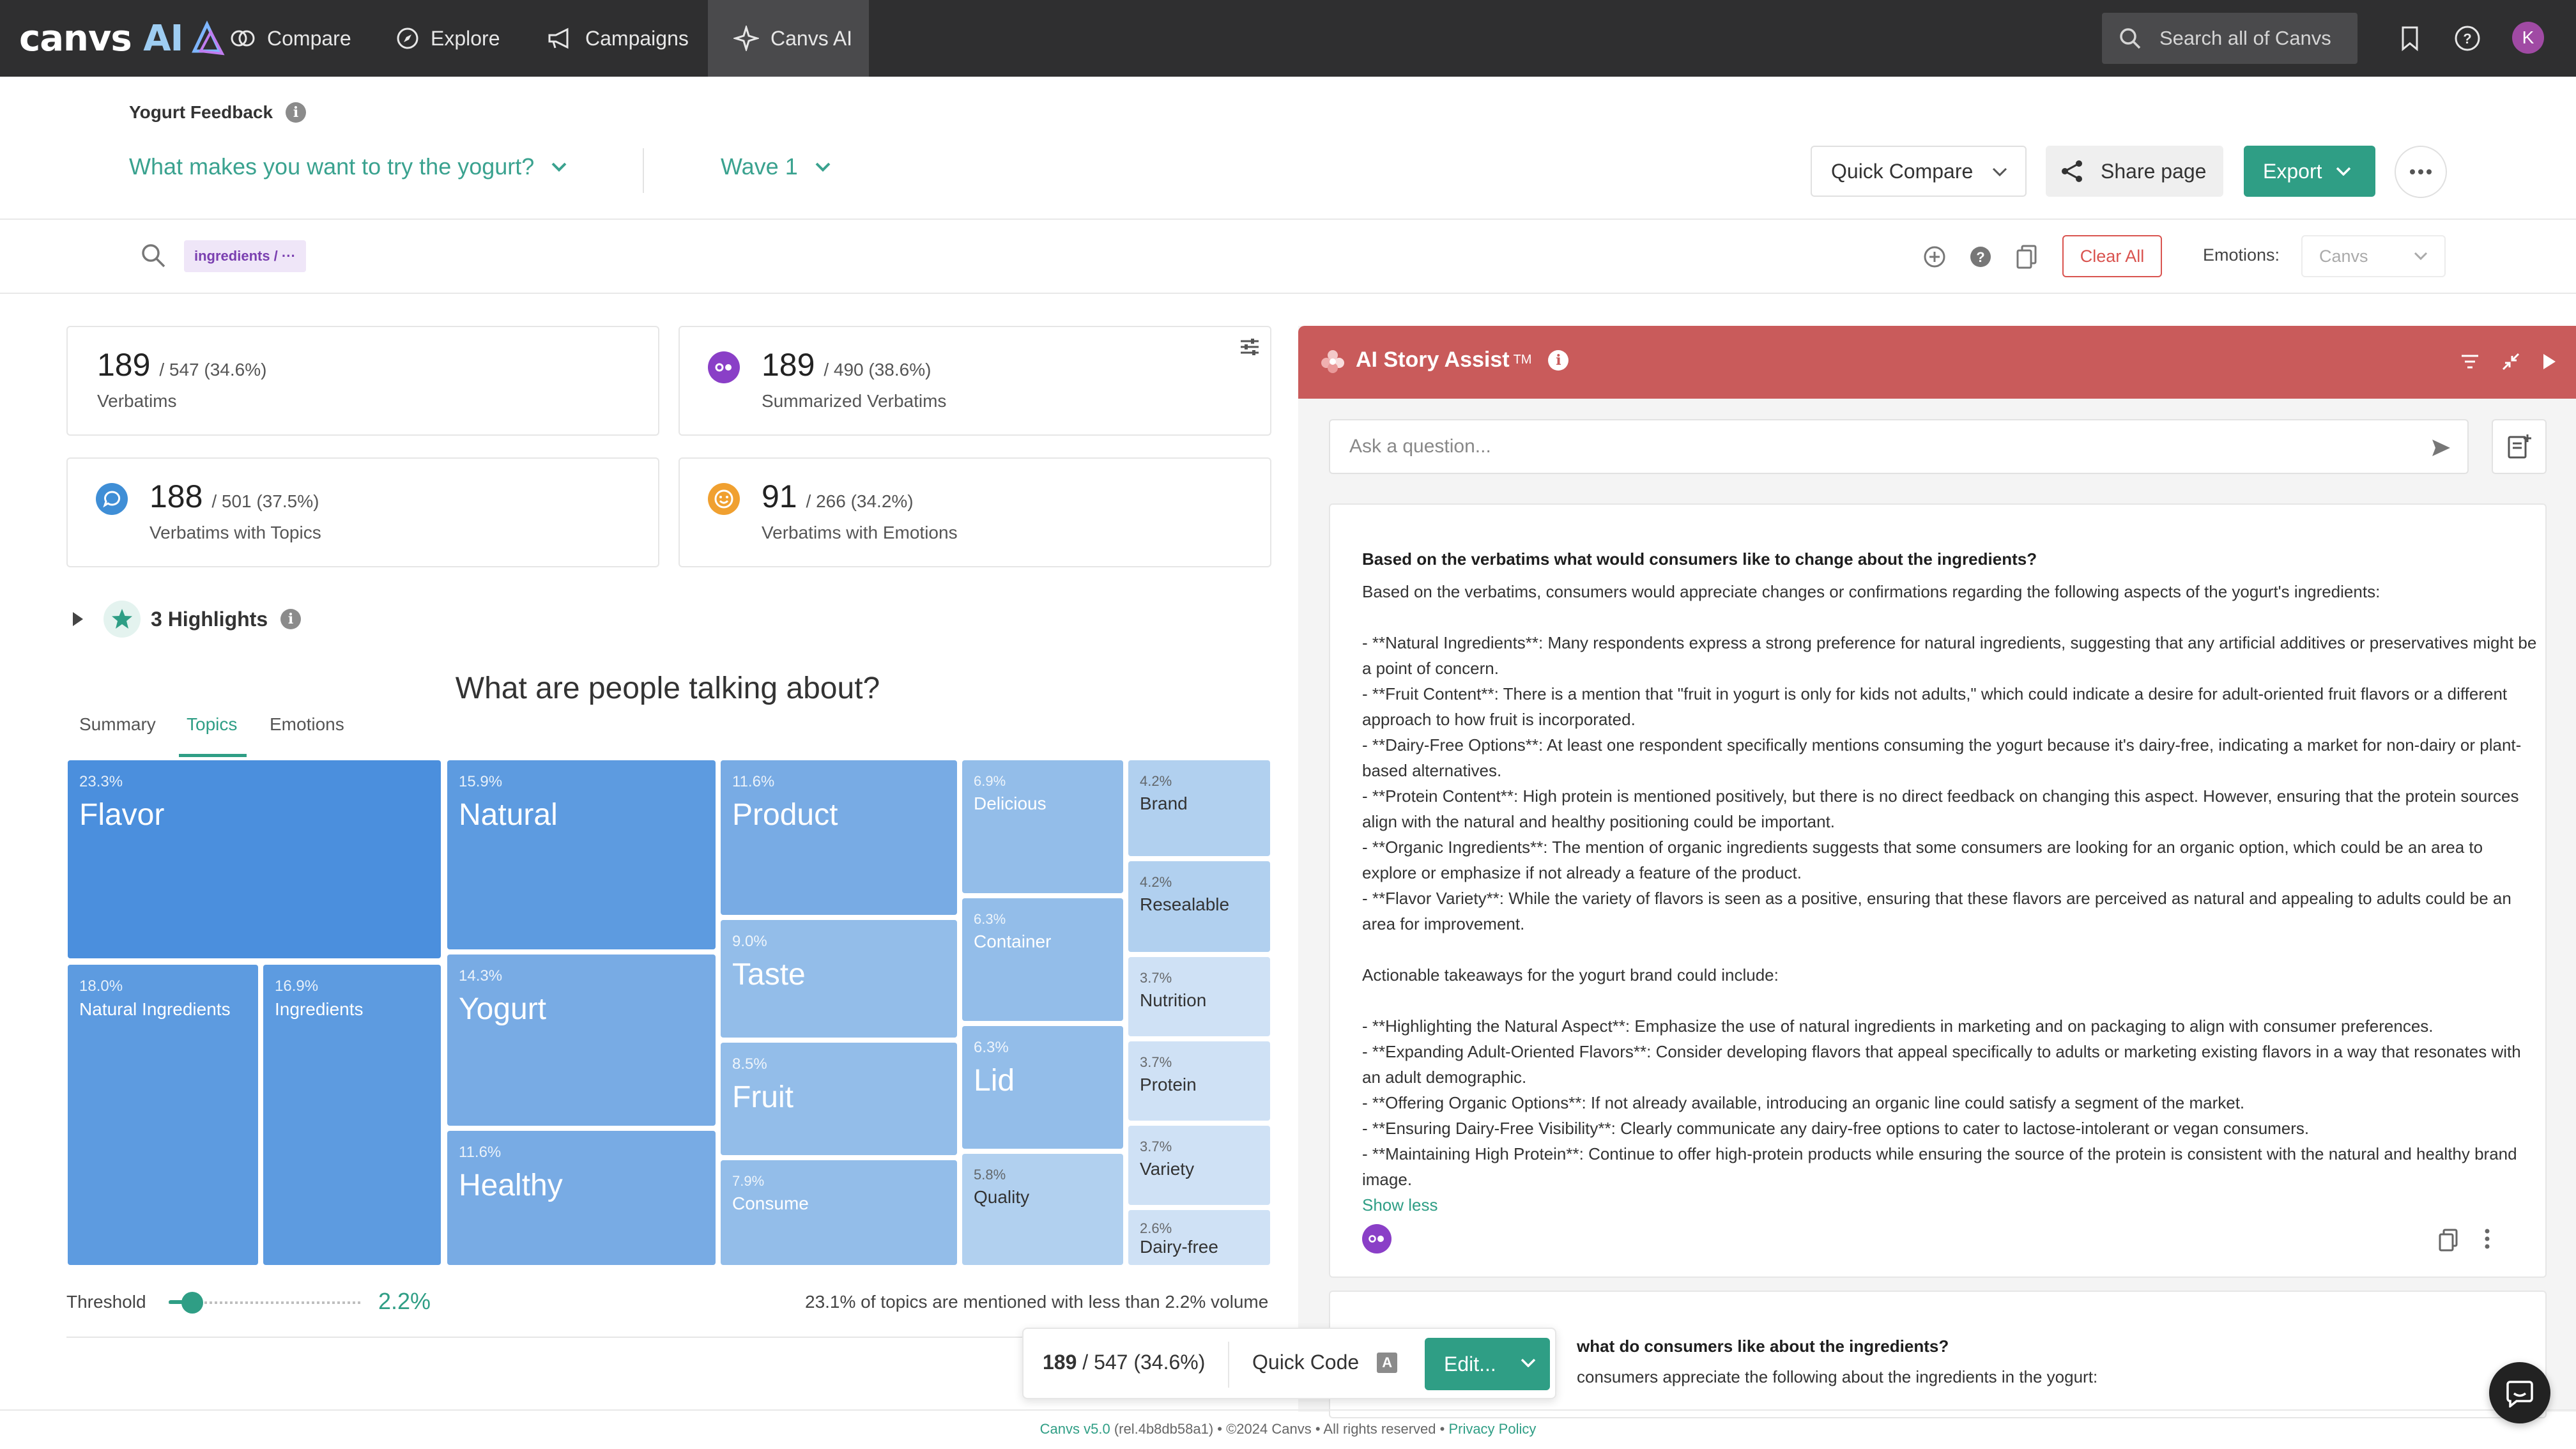 This screenshot has height=1449, width=2576. What do you see at coordinates (212, 724) in the screenshot?
I see `tab-topics: Topics` at bounding box center [212, 724].